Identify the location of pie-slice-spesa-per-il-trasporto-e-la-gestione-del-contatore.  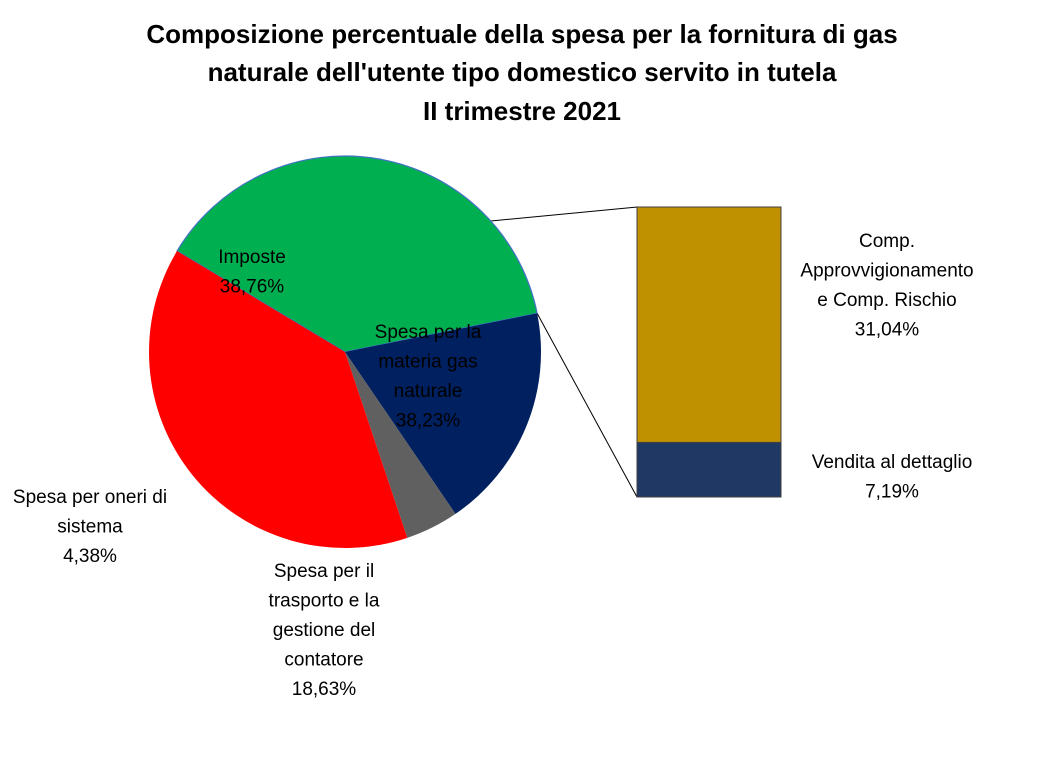
(443, 413).